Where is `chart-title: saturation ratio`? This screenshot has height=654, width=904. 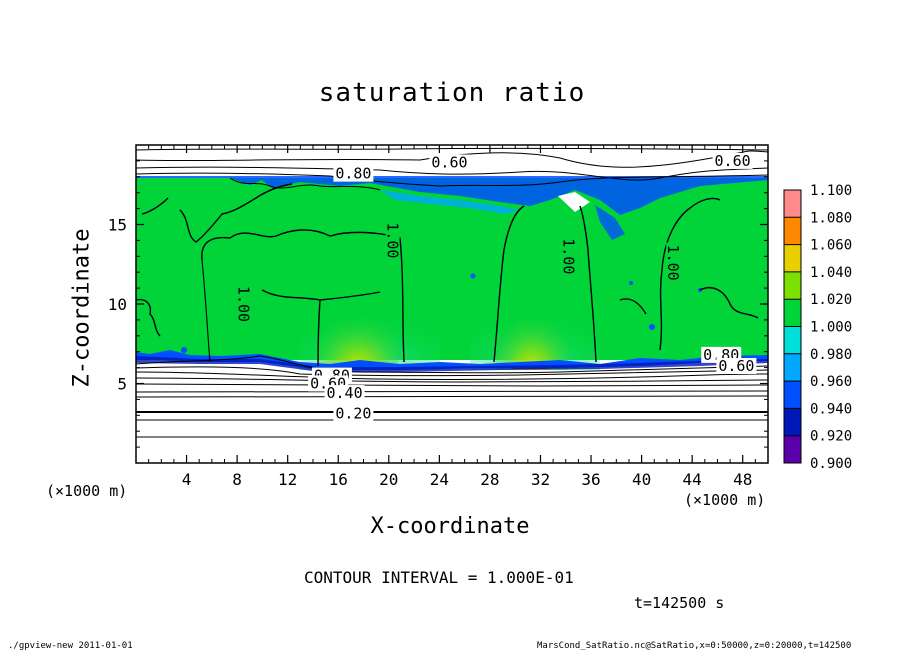 chart-title: saturation ratio is located at coordinates (452, 93).